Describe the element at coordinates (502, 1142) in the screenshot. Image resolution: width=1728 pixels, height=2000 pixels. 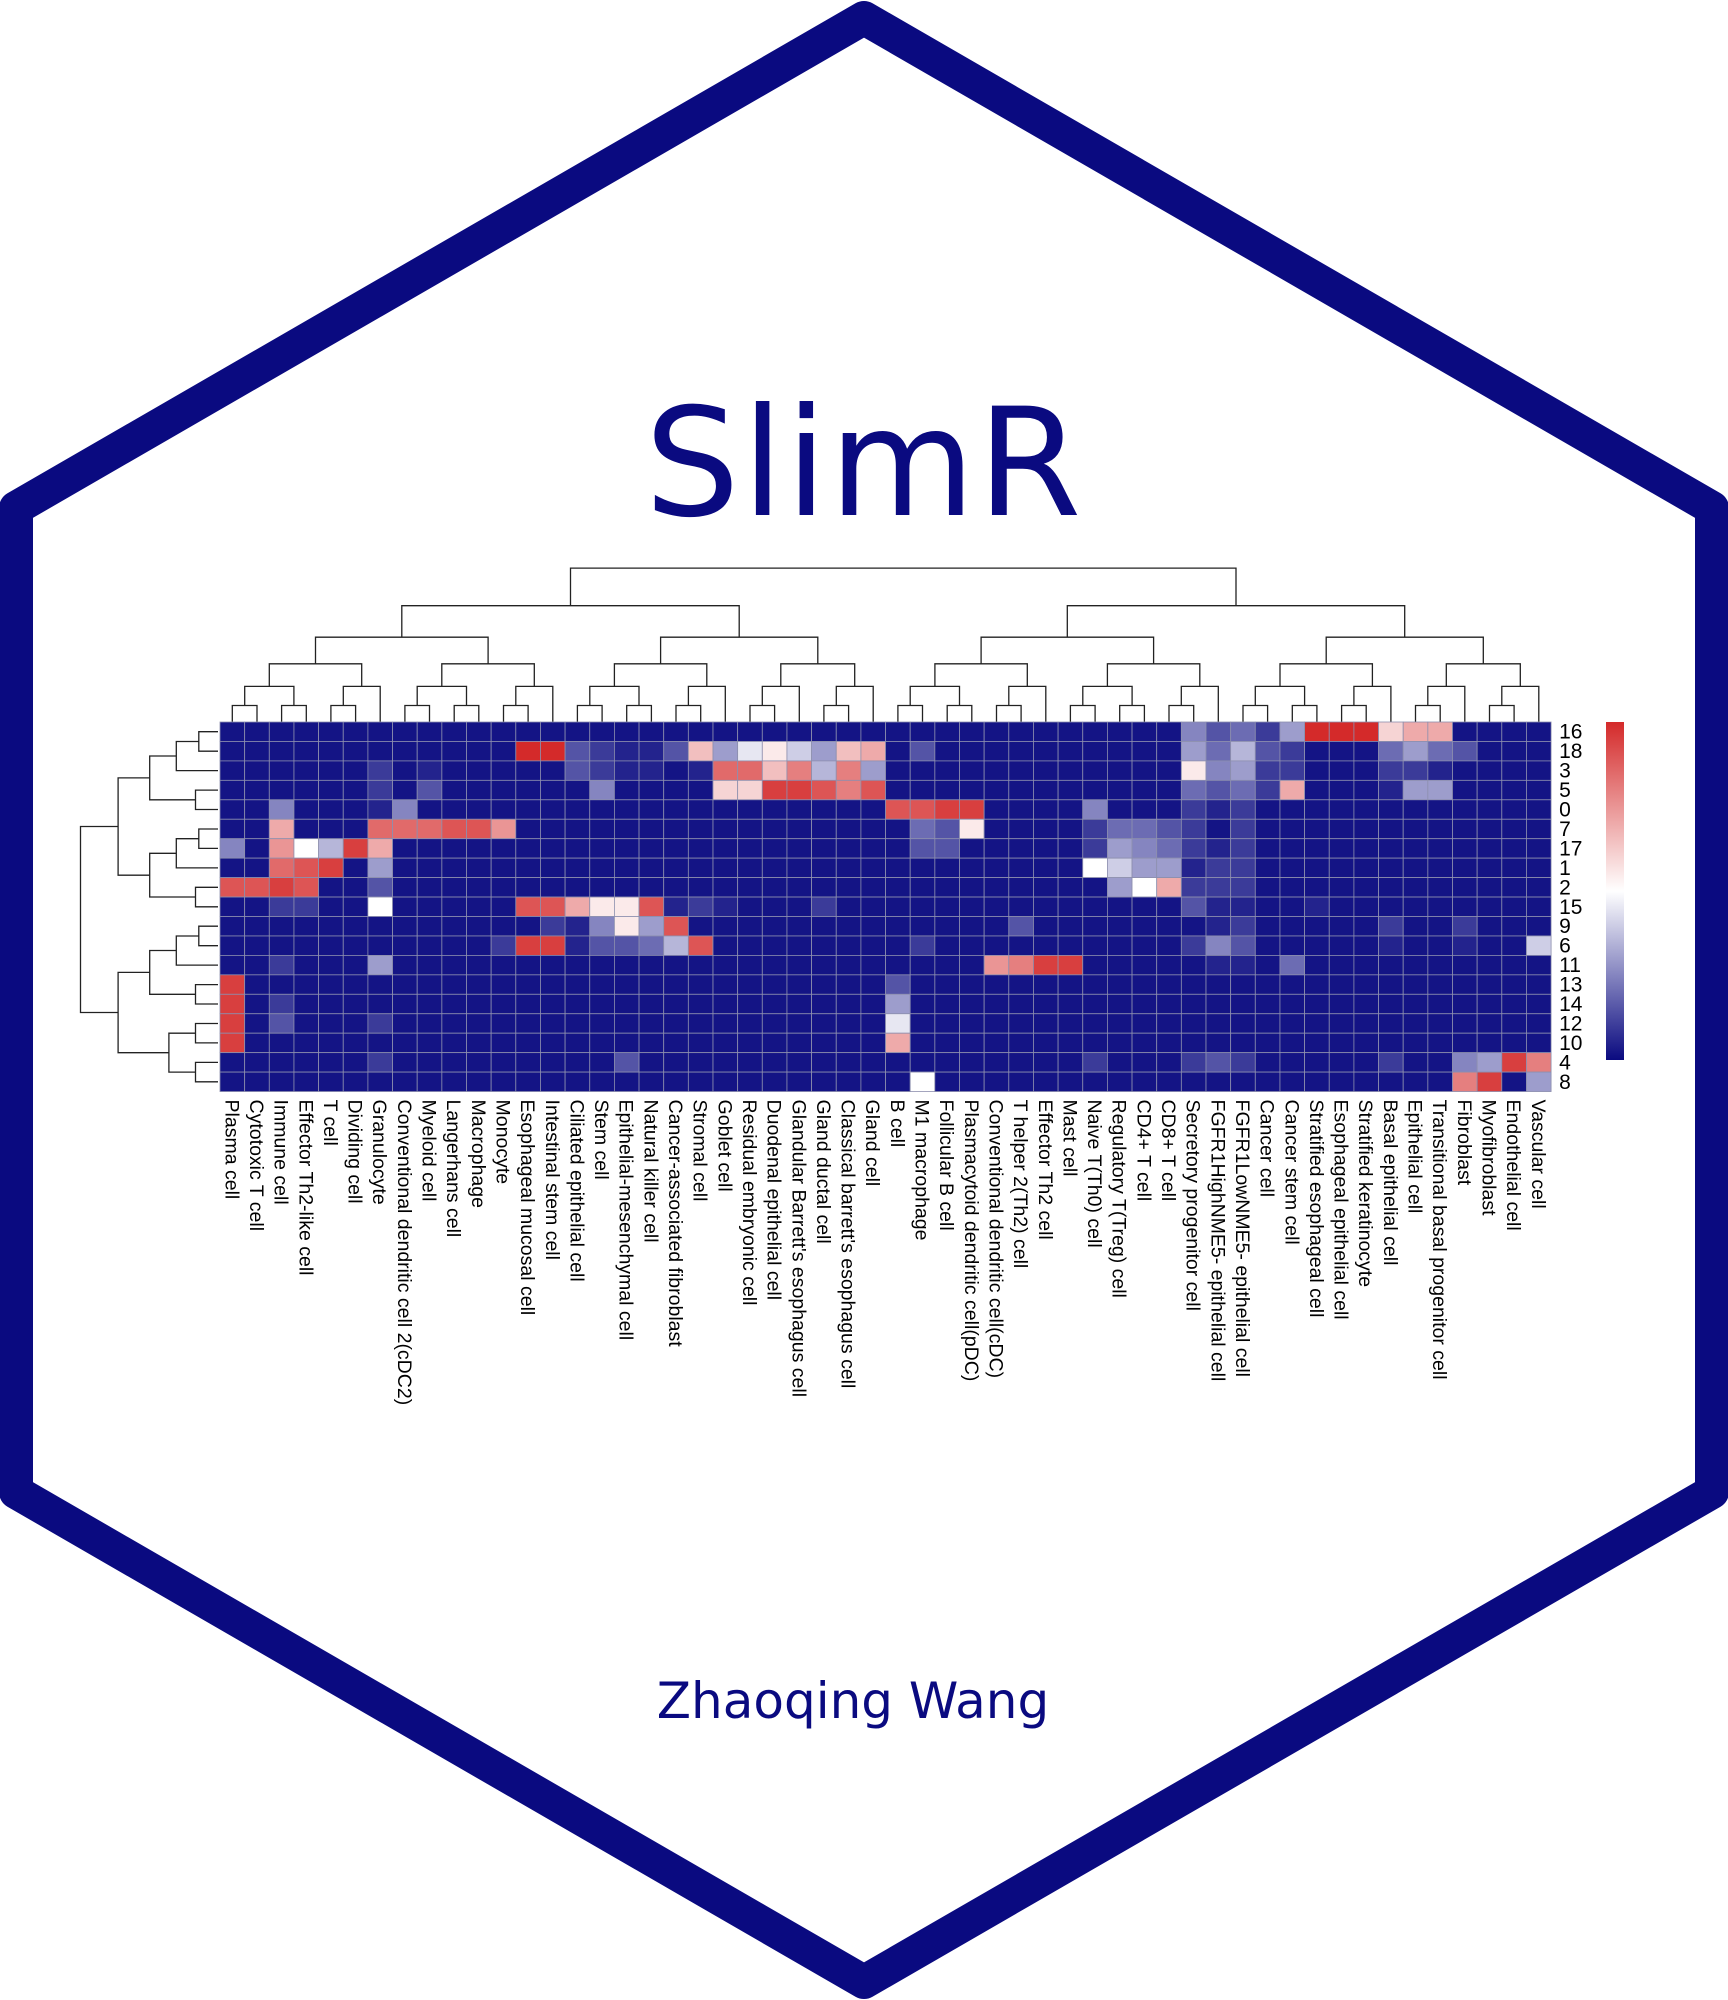
I see `column-label: Monocyte` at that location.